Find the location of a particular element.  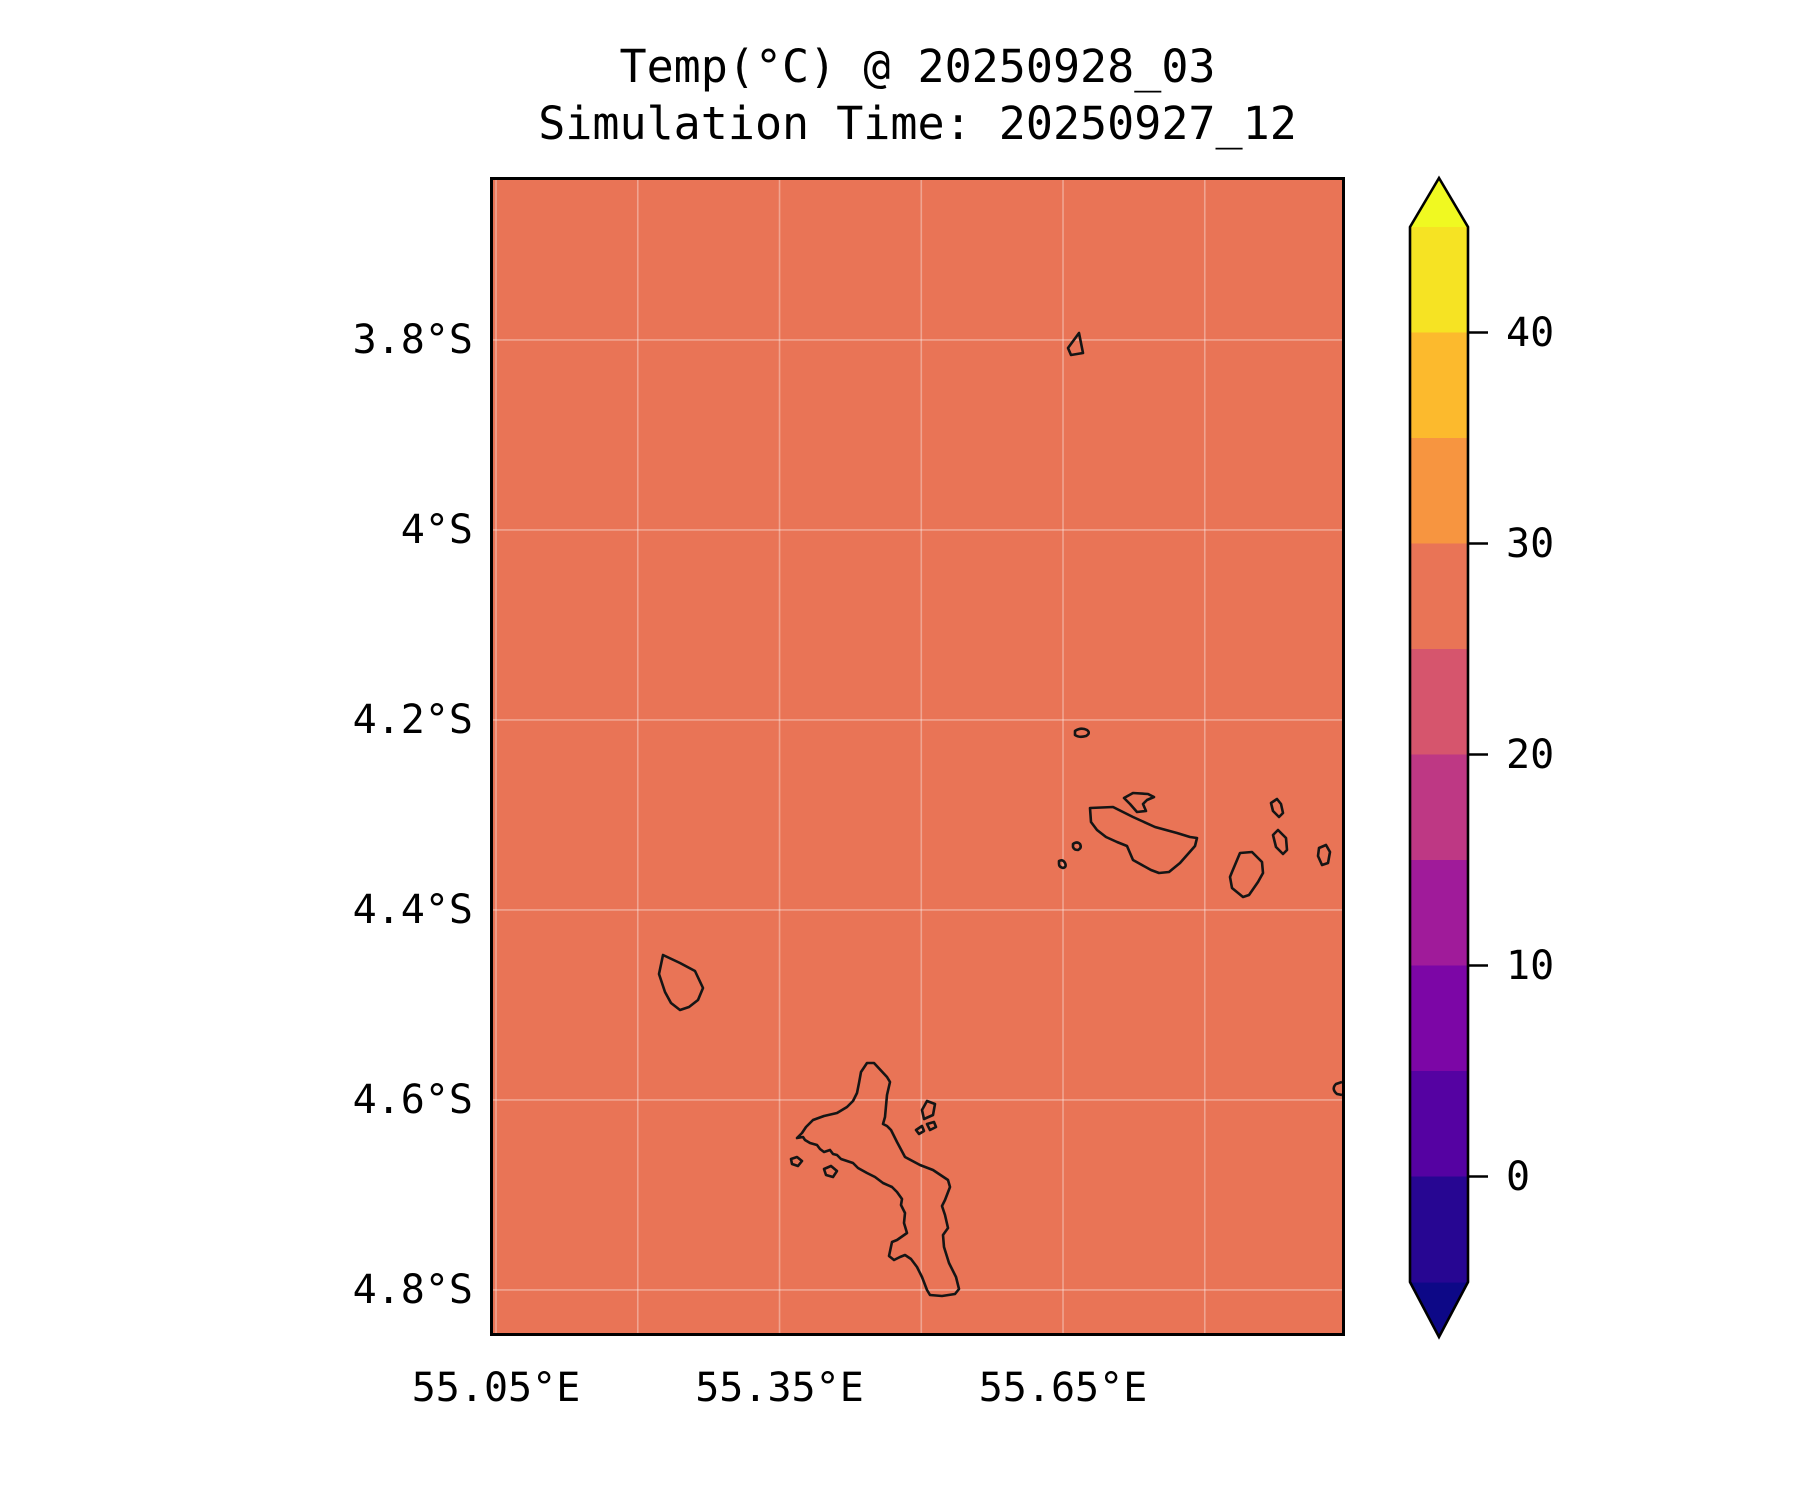

title-line-1: Temp(°C) @ 20250928_03 is located at coordinates (917, 66).